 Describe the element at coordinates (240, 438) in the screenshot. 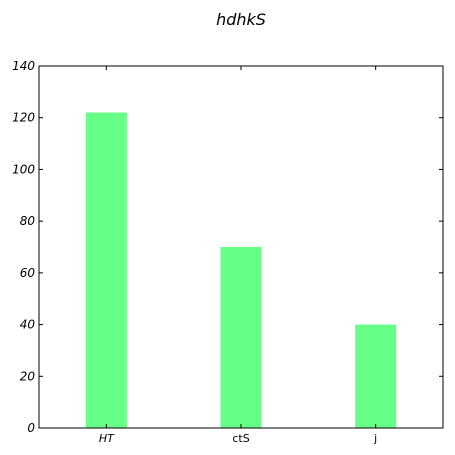

I see `x-tick-label-1: ctS` at that location.